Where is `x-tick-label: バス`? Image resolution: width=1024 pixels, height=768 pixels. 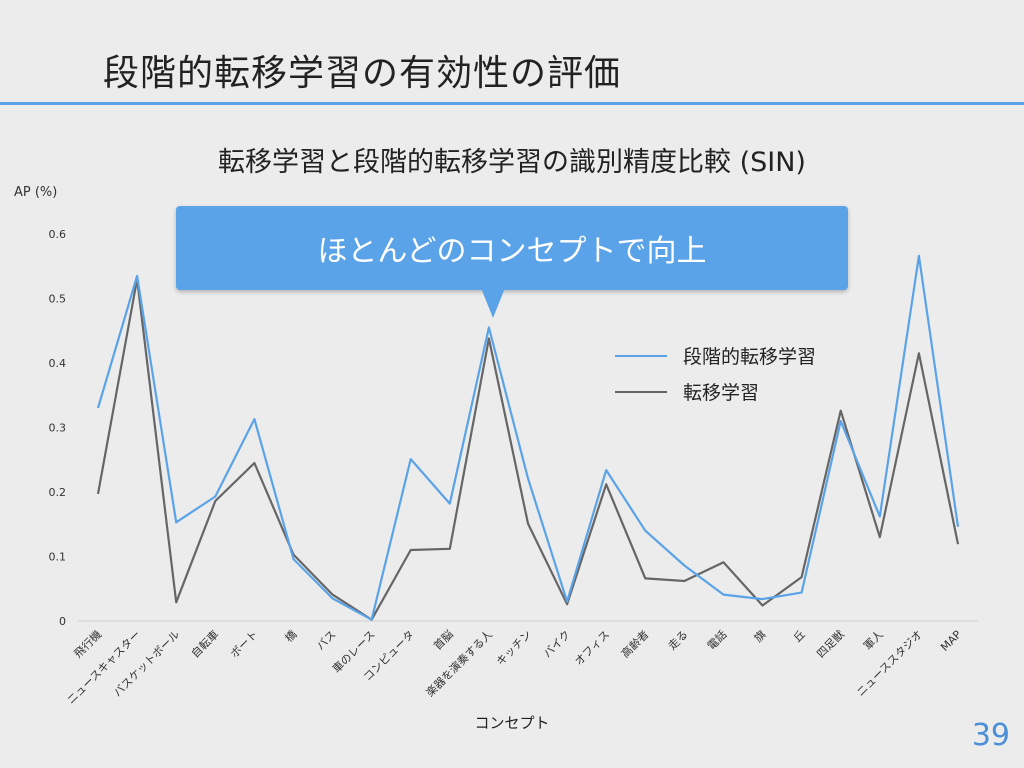
x-tick-label: バス is located at coordinates (326, 640).